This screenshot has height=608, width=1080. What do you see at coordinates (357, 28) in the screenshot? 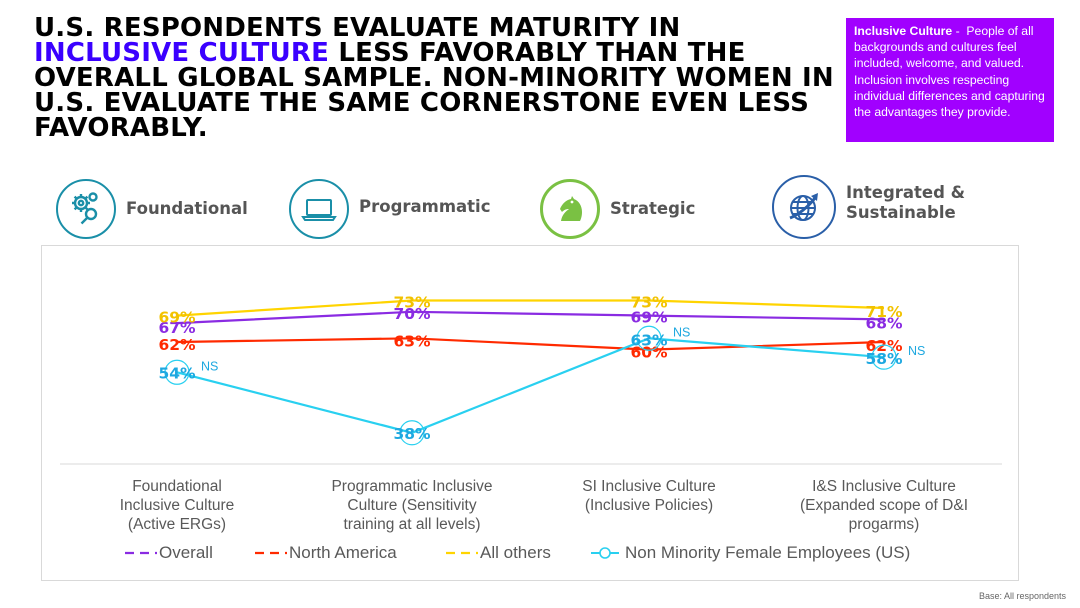
I see `title-part-1: U.S. RESPONDENTS EVALUATE MATURITY IN` at bounding box center [357, 28].